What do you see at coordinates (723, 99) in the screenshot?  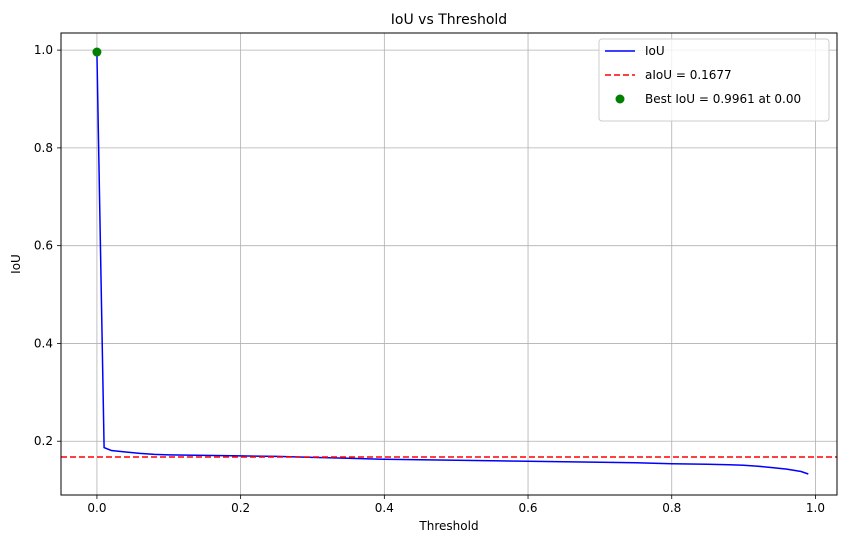 I see `legend-label: Best IoU = 0.9961 at 0.00` at bounding box center [723, 99].